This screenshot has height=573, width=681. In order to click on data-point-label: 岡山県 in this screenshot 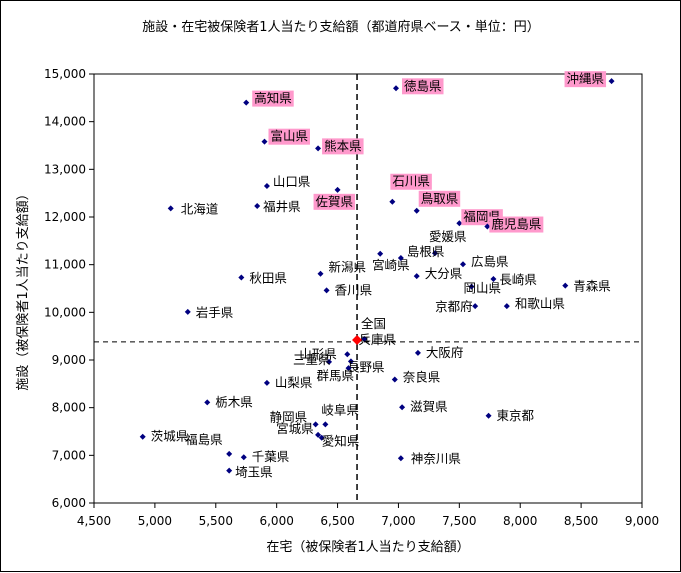, I will do `click(483, 288)`.